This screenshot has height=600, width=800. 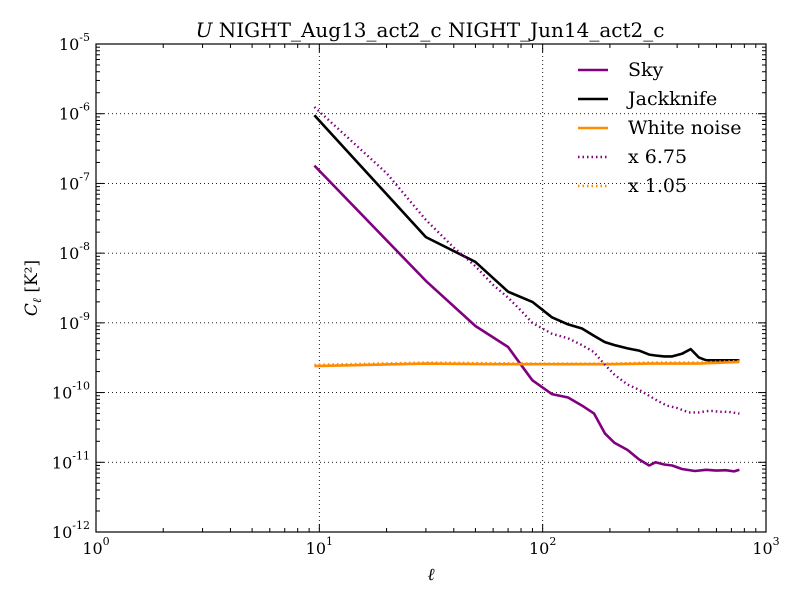 What do you see at coordinates (74, 42) in the screenshot?
I see `y-tick-label: 10⁻⁵` at bounding box center [74, 42].